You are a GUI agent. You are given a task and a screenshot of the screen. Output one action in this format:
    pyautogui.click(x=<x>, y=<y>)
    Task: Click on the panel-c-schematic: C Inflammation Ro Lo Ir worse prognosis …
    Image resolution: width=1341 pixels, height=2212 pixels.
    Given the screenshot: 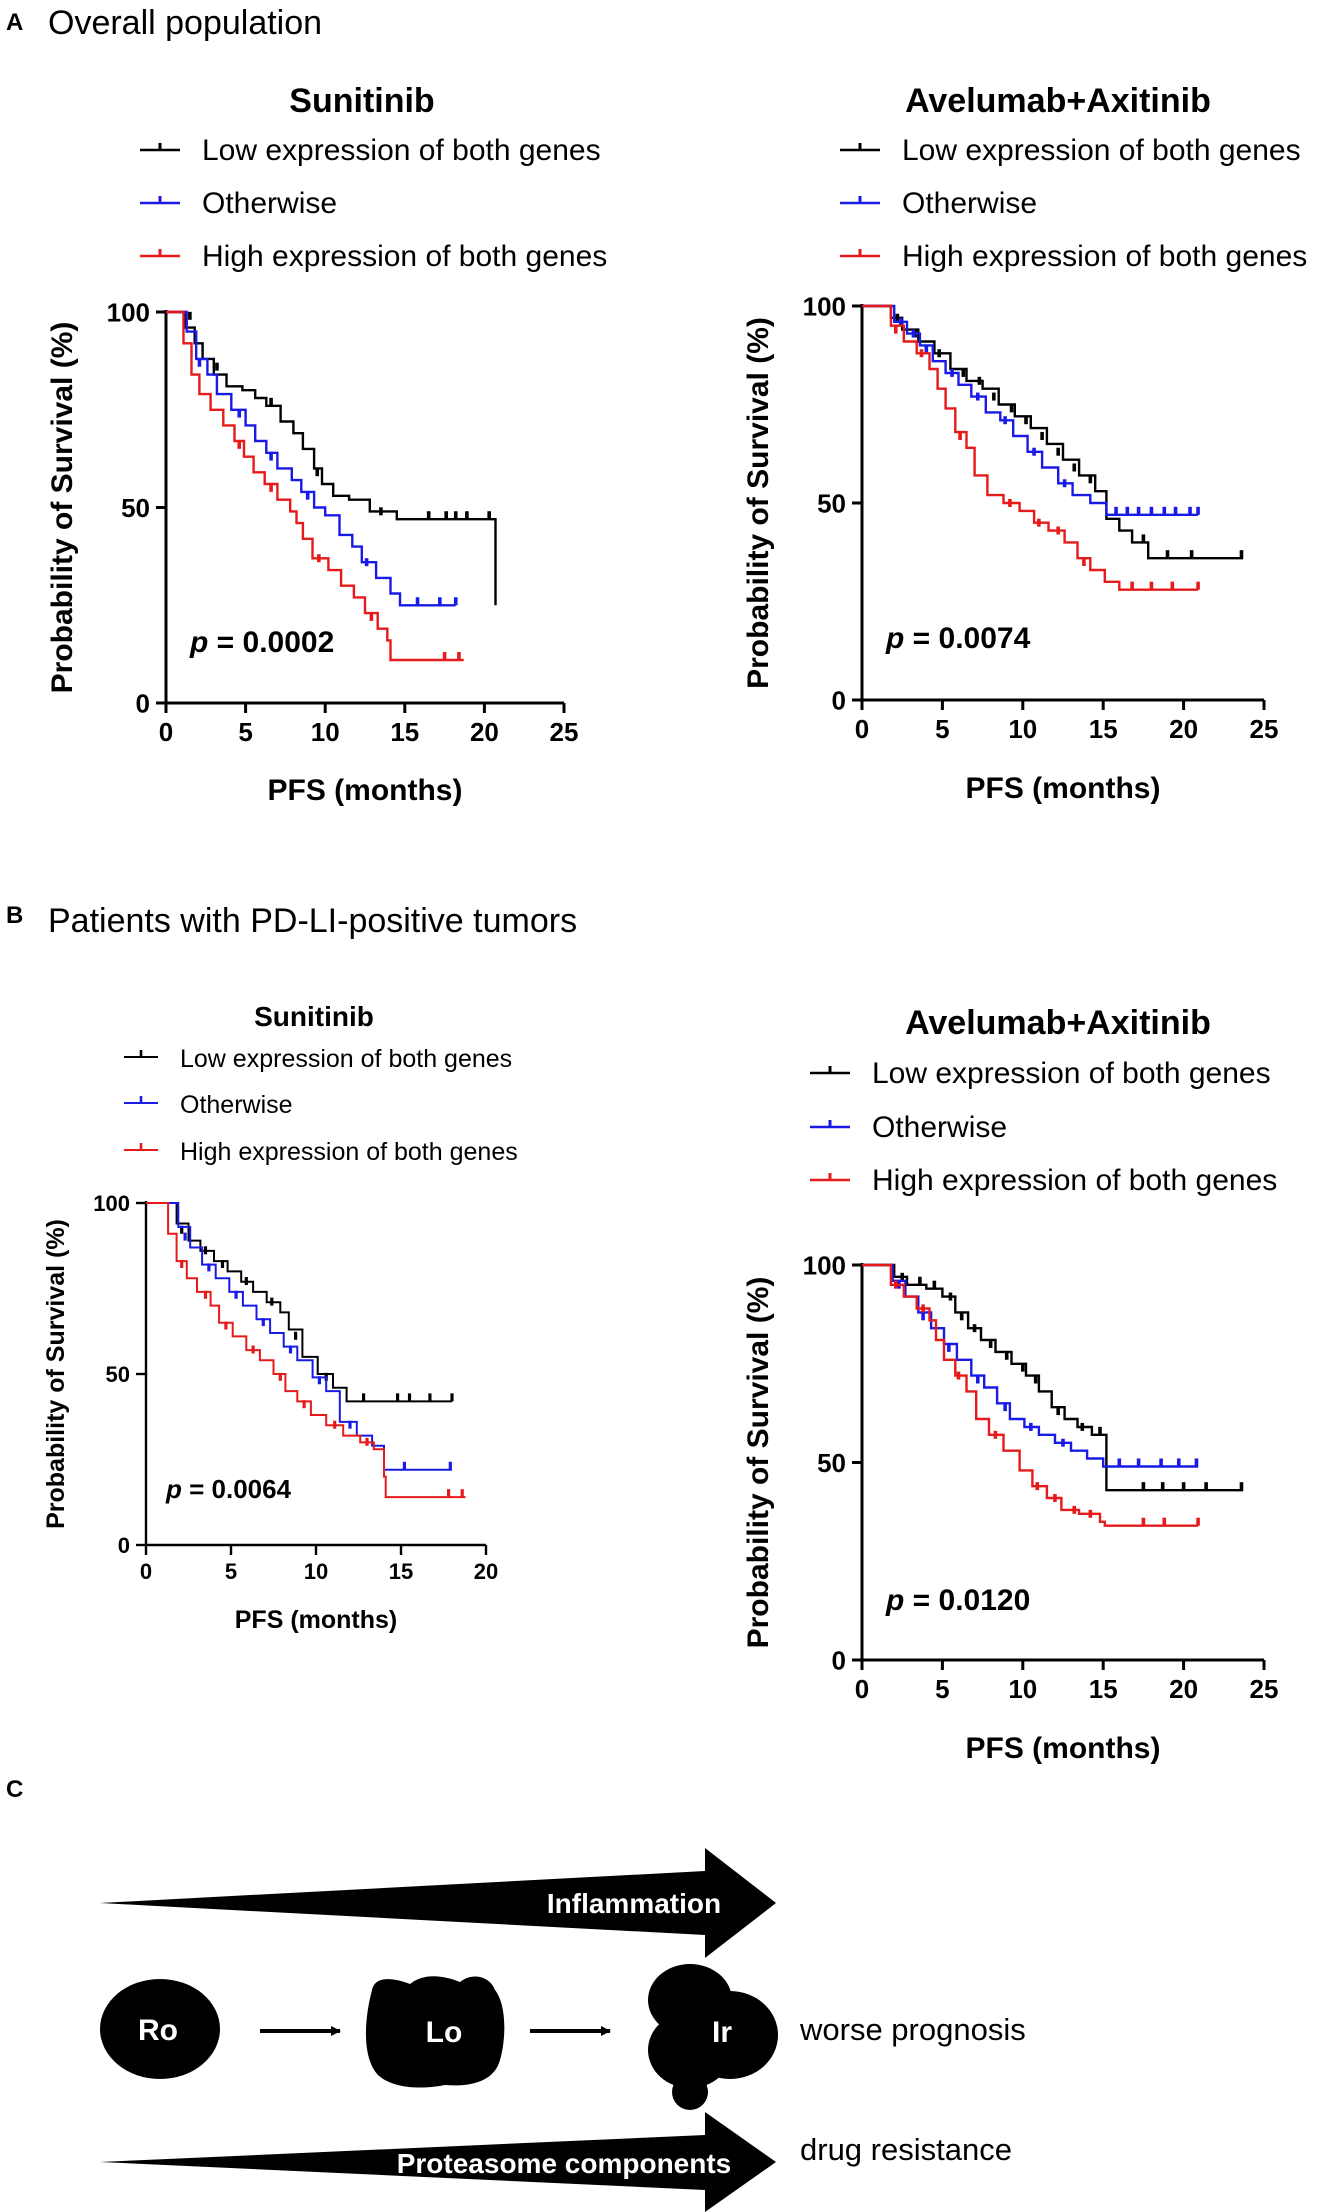 What is the action you would take?
    pyautogui.click(x=516, y=1994)
    